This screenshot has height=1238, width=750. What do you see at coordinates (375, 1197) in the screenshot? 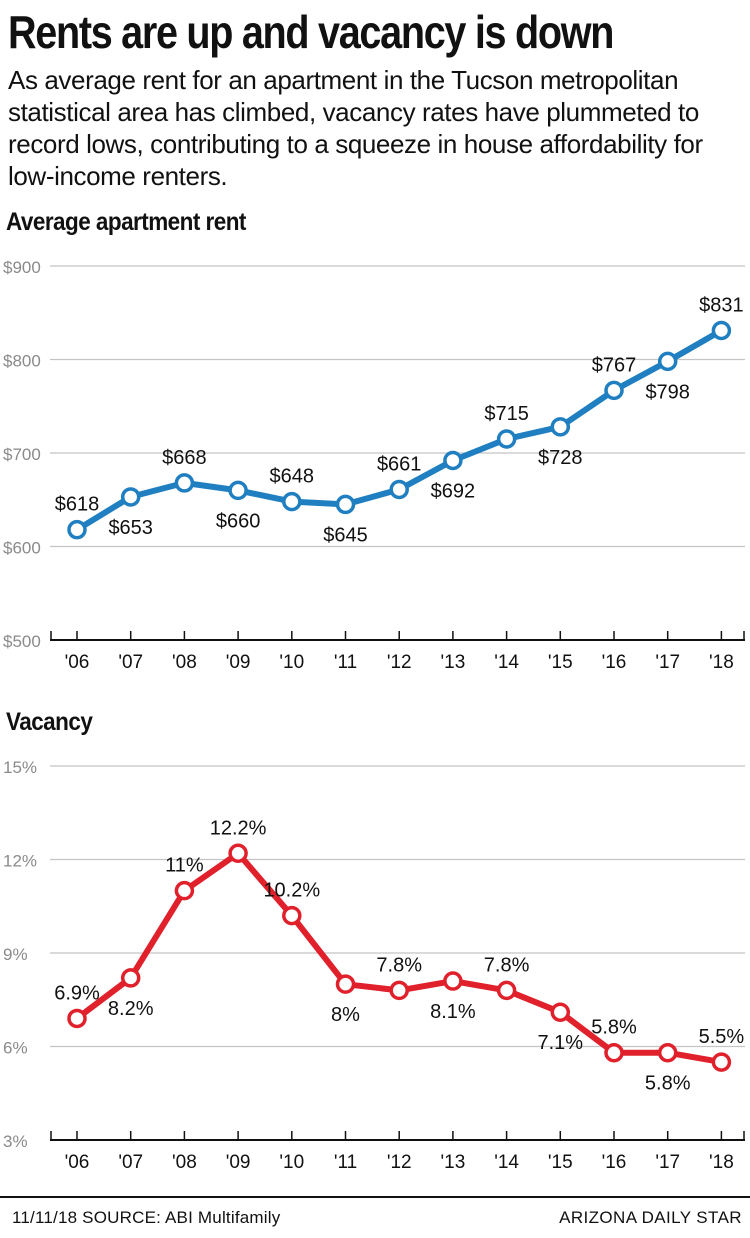
I see `footer-divider` at bounding box center [375, 1197].